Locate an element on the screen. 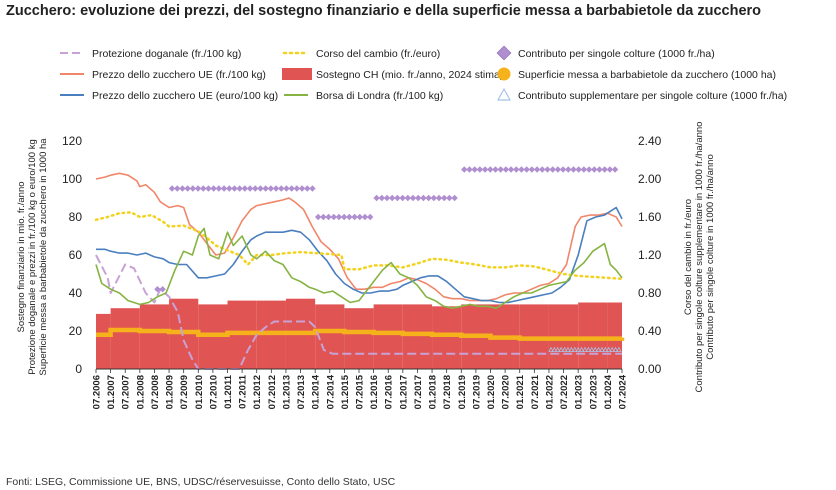  axis-label-line: Sostegno finanziario in mio. fr./anno is located at coordinates (21, 256).